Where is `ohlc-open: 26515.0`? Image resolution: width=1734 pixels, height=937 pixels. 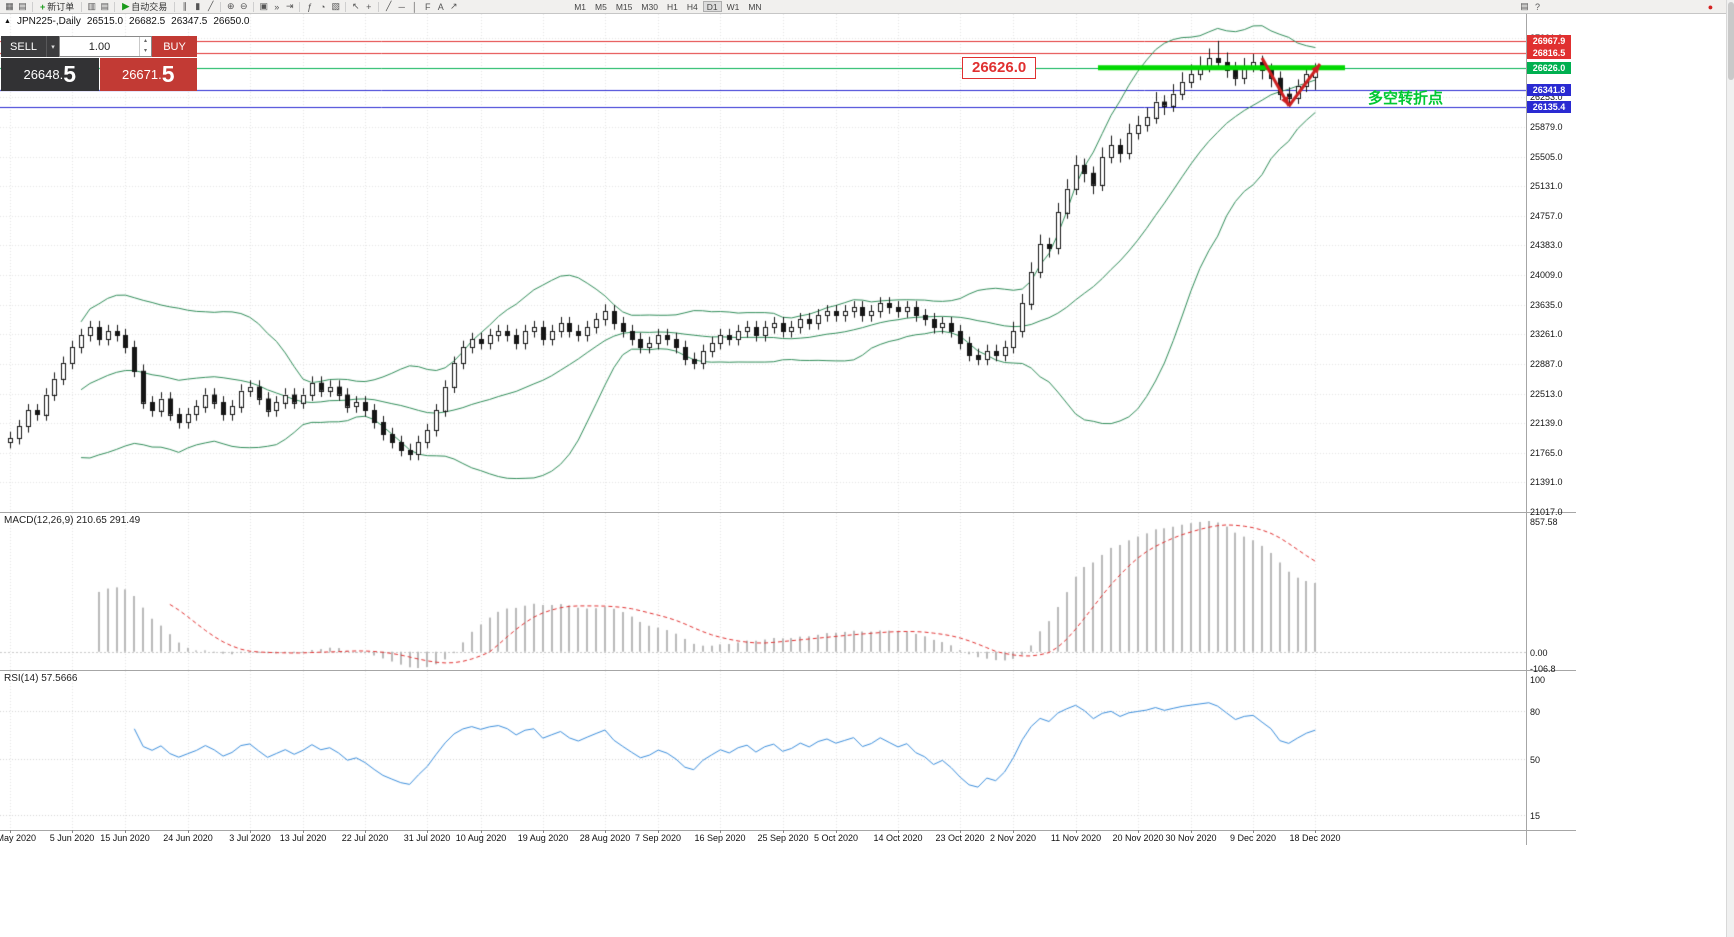 ohlc-open: 26515.0 is located at coordinates (105, 21).